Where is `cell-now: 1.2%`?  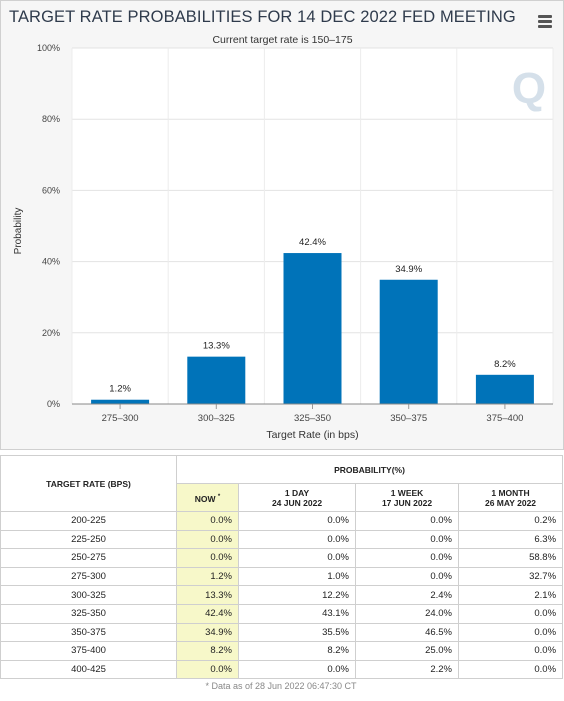 cell-now: 1.2% is located at coordinates (207, 576).